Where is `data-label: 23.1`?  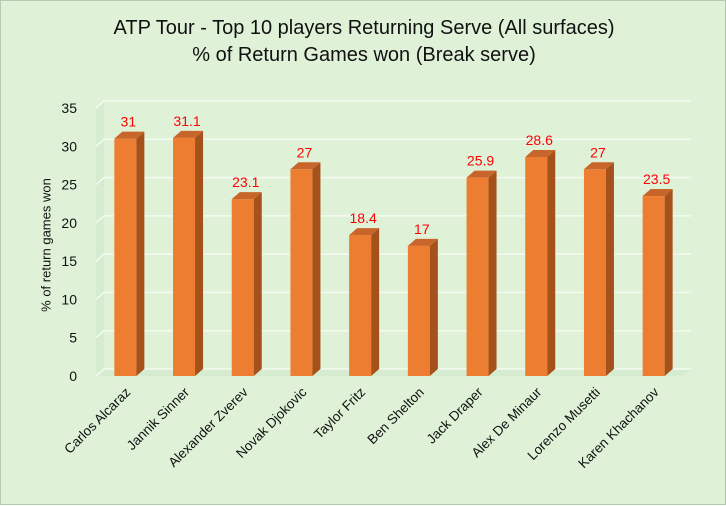
data-label: 23.1 is located at coordinates (245, 182).